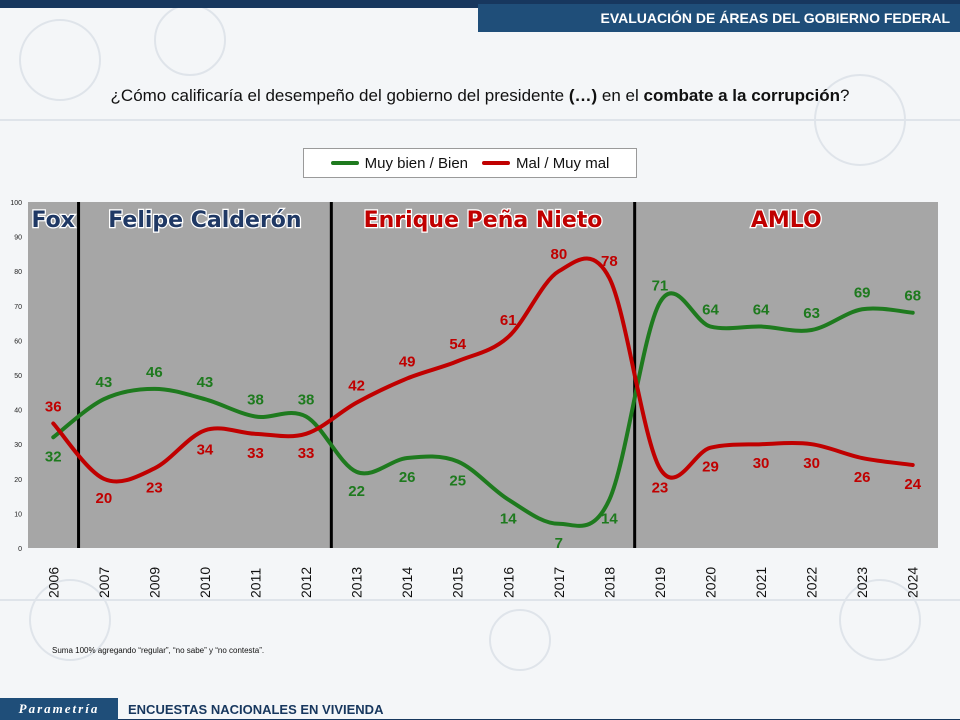 Image resolution: width=960 pixels, height=720 pixels. What do you see at coordinates (407, 361) in the screenshot?
I see `data-label-bad: 49` at bounding box center [407, 361].